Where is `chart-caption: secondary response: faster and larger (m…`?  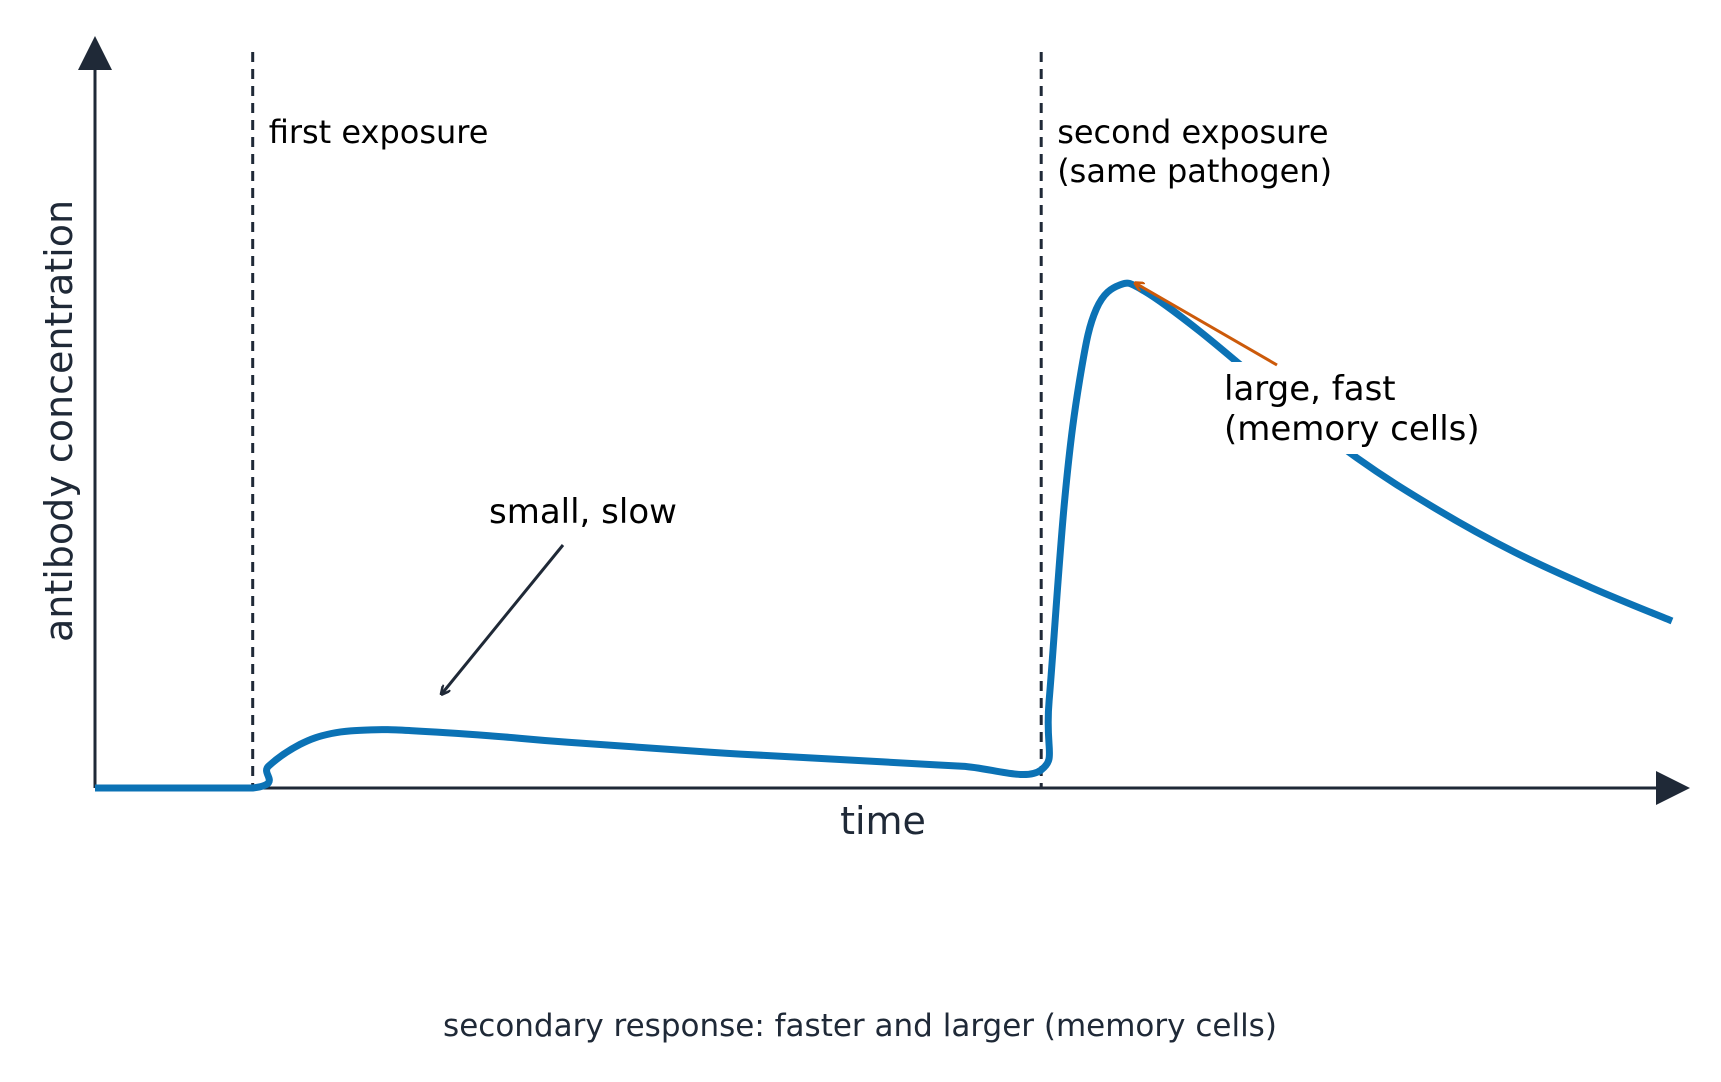 chart-caption: secondary response: faster and larger (m… is located at coordinates (860, 1026).